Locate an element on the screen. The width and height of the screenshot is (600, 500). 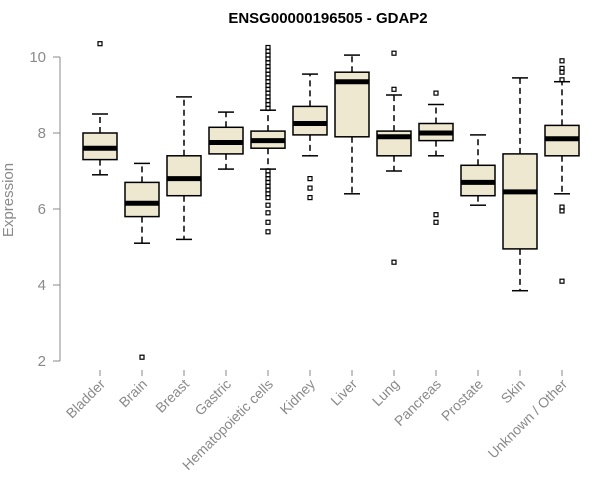
y-axis-label: Expression is located at coordinates (8, 200).